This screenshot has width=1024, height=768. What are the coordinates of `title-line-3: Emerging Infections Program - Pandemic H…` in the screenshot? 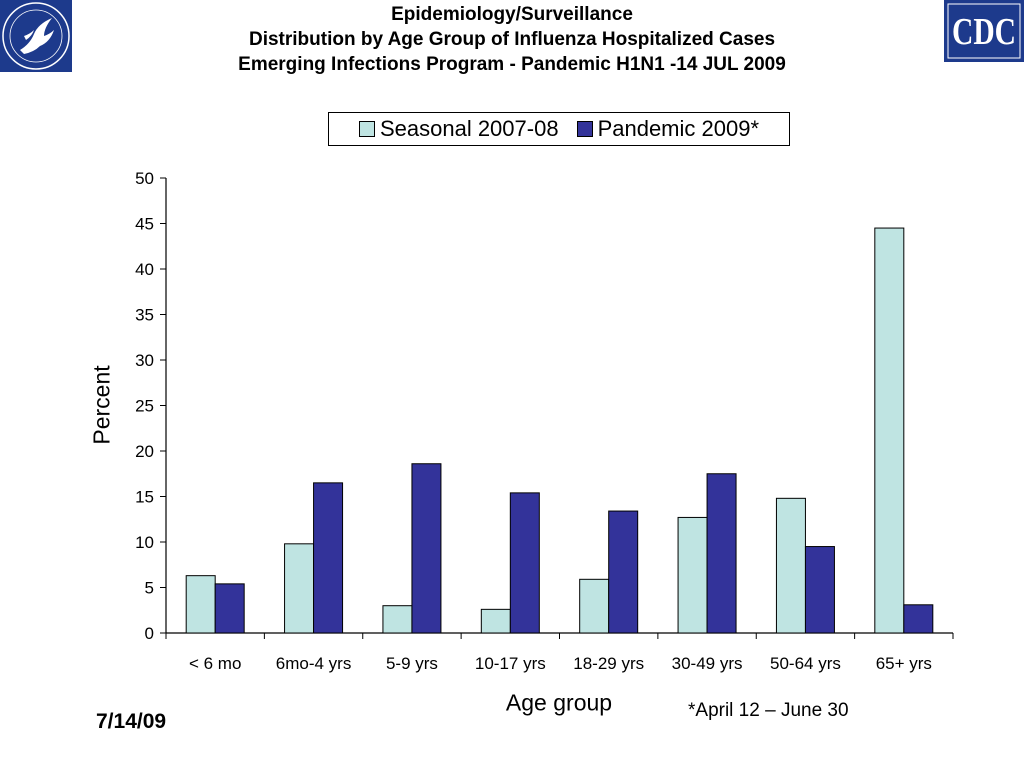 It's located at (512, 64).